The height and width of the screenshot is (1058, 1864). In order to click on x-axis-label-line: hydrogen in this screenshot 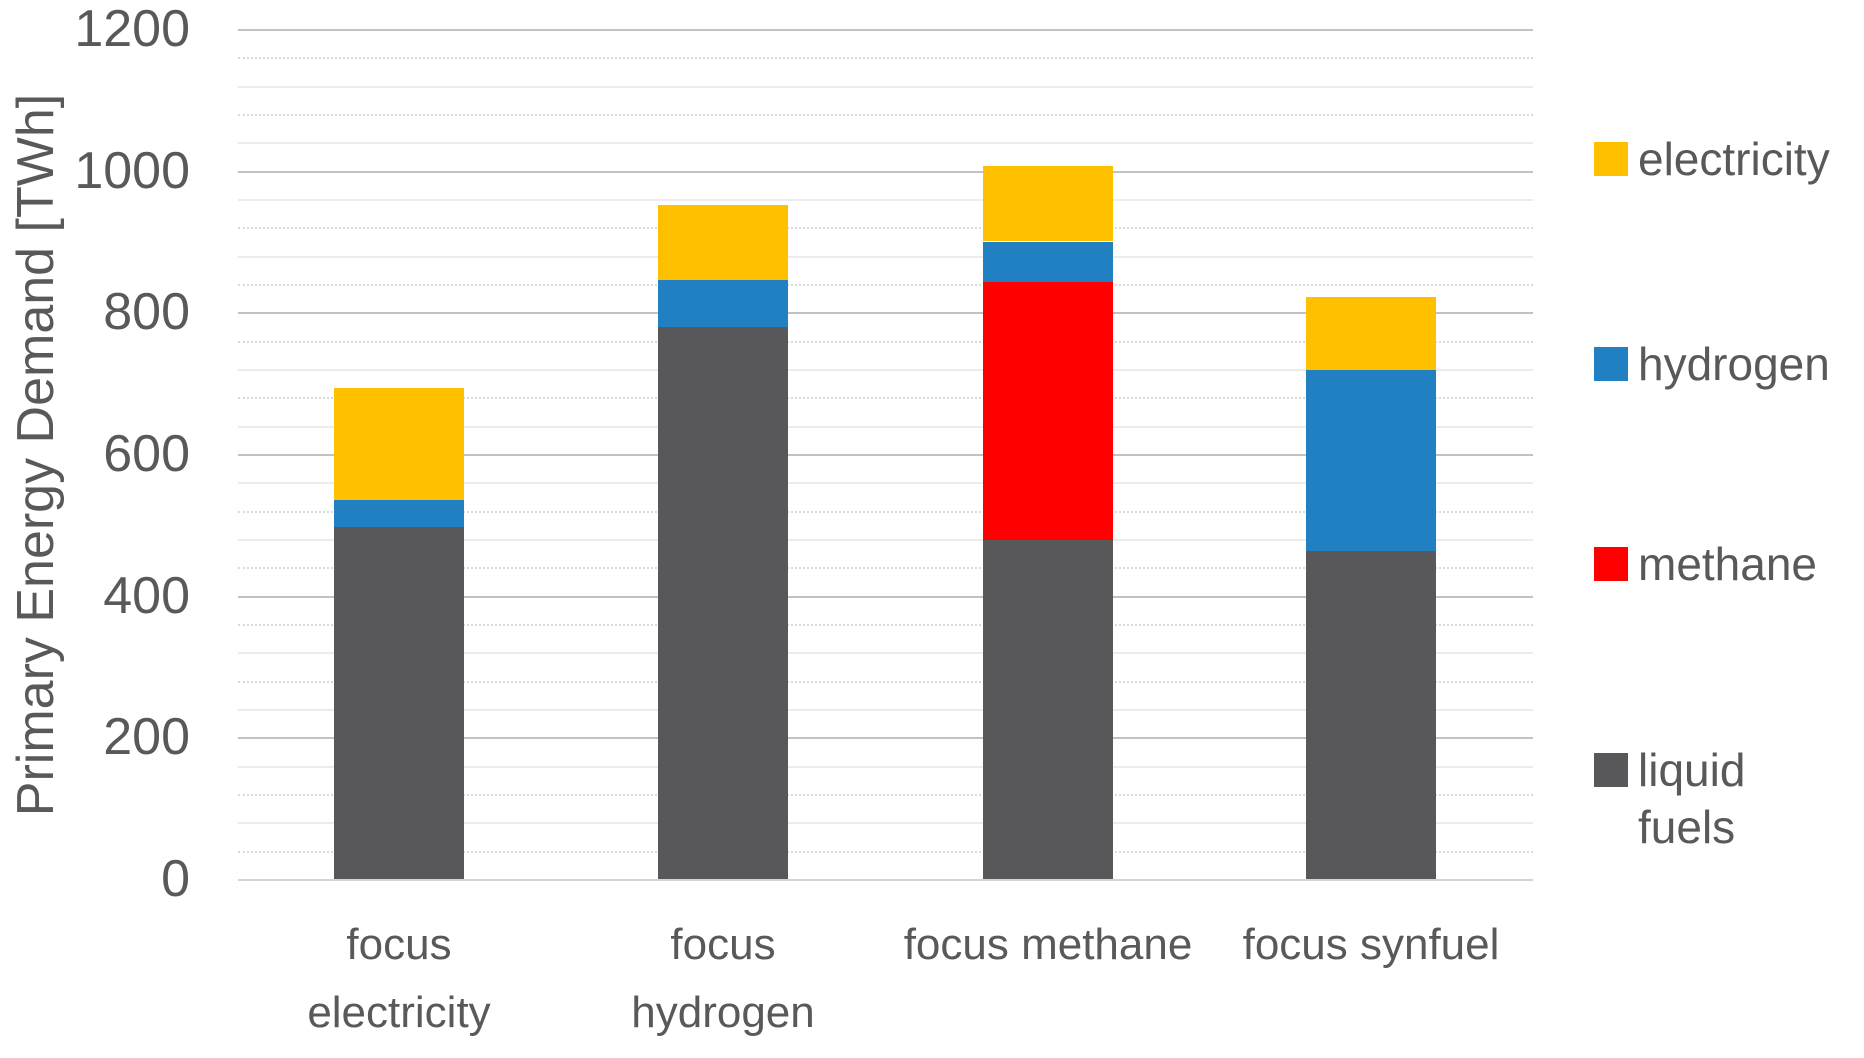, I will do `click(723, 1012)`.